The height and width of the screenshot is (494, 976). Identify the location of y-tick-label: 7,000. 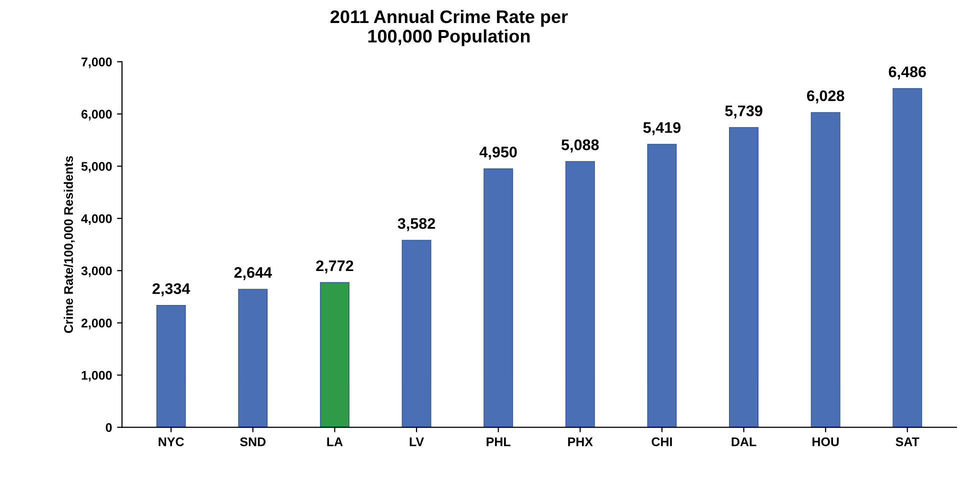
(97, 63).